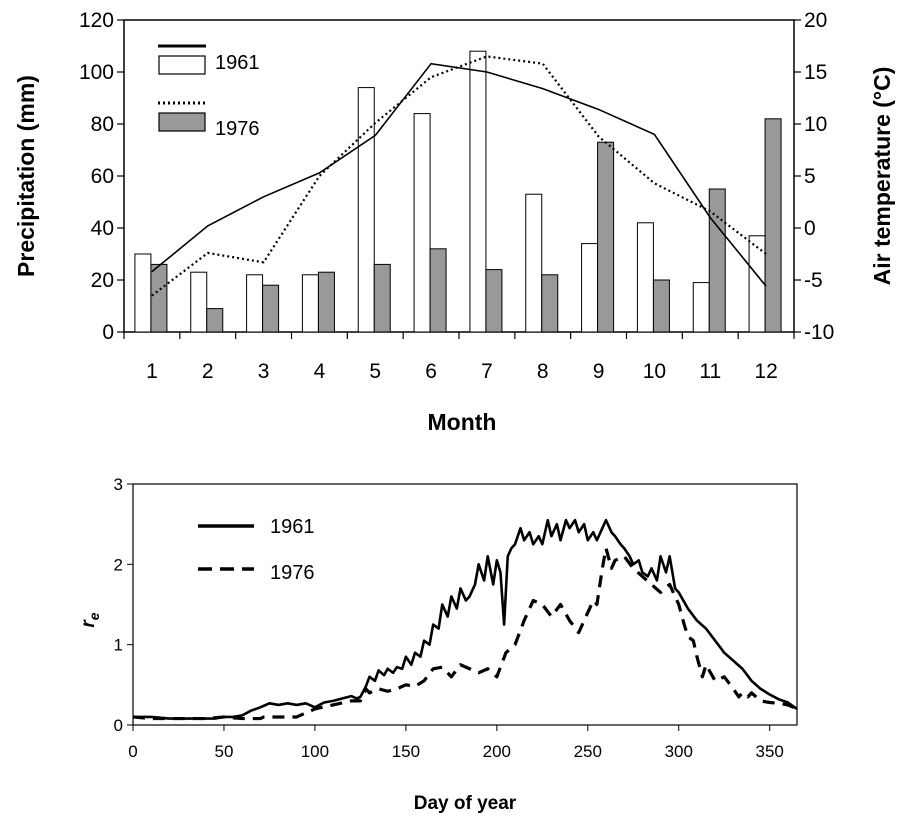 Image resolution: width=907 pixels, height=830 pixels. I want to click on y-tick-label: 3, so click(118, 484).